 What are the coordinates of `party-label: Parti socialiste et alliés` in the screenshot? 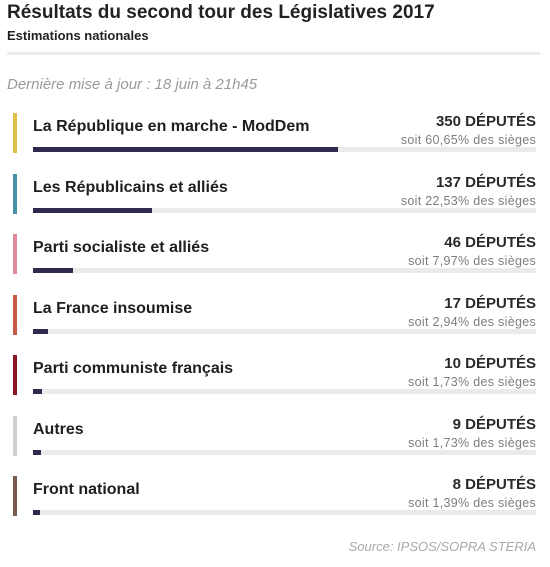 It's located at (121, 247).